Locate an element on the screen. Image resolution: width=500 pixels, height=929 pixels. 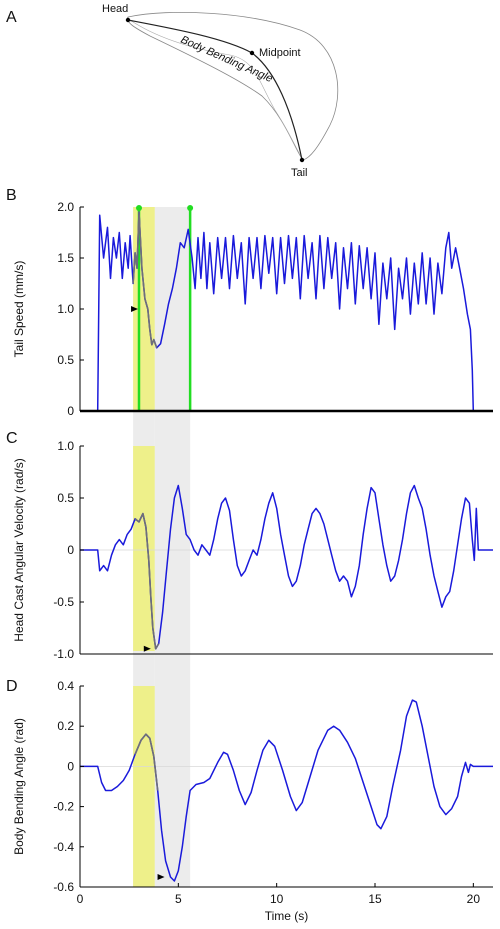
y-tick-label-c: 0 is located at coordinates (70, 550).